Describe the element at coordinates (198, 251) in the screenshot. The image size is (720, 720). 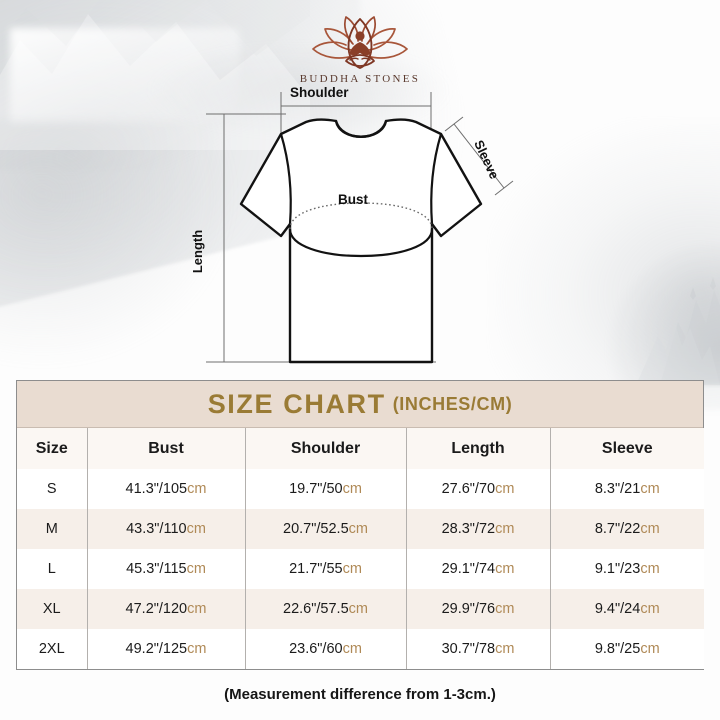
I see `length-dimension-label: Length` at that location.